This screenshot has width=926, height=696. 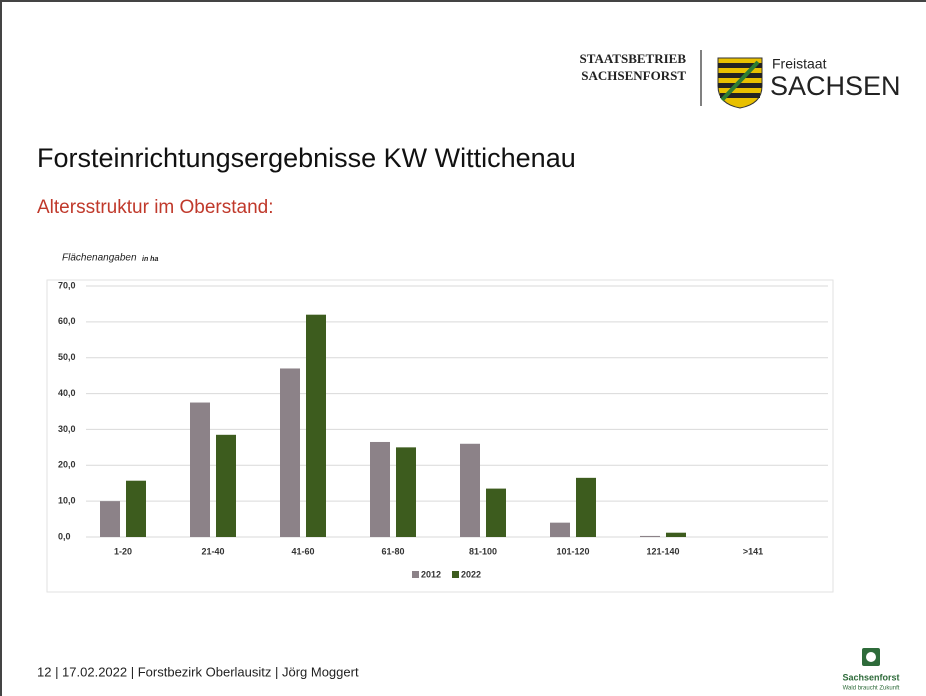 What do you see at coordinates (67, 501) in the screenshot?
I see `y-tick-label: 10,0` at bounding box center [67, 501].